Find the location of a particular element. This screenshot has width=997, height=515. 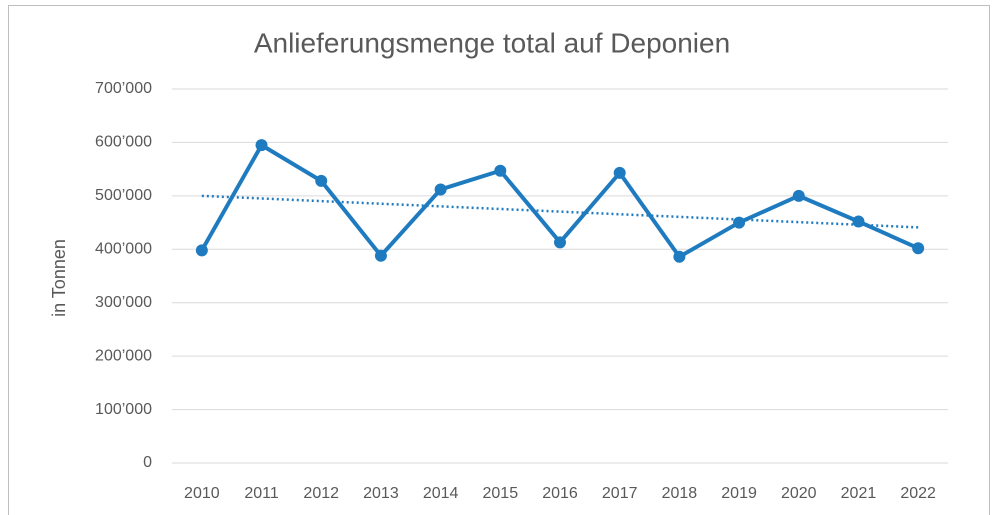

x-tick-label: 2015 is located at coordinates (501, 493).